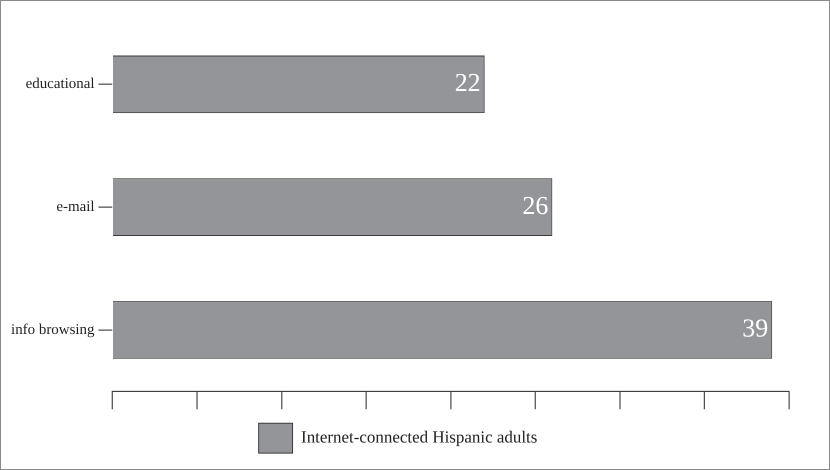  What do you see at coordinates (60, 84) in the screenshot?
I see `y-tick-label: educational` at bounding box center [60, 84].